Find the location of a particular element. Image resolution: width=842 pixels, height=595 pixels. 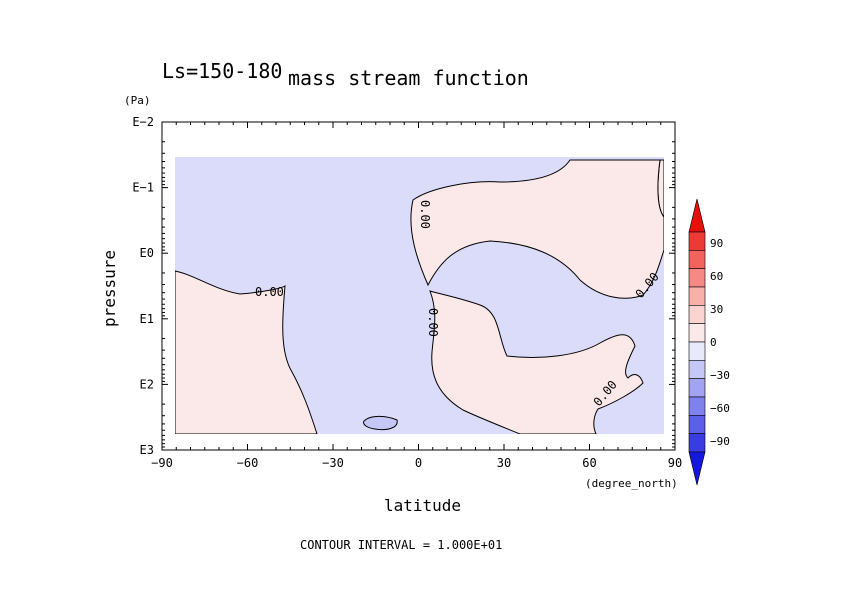

positive-region-southern-hemisphere is located at coordinates (246, 352).